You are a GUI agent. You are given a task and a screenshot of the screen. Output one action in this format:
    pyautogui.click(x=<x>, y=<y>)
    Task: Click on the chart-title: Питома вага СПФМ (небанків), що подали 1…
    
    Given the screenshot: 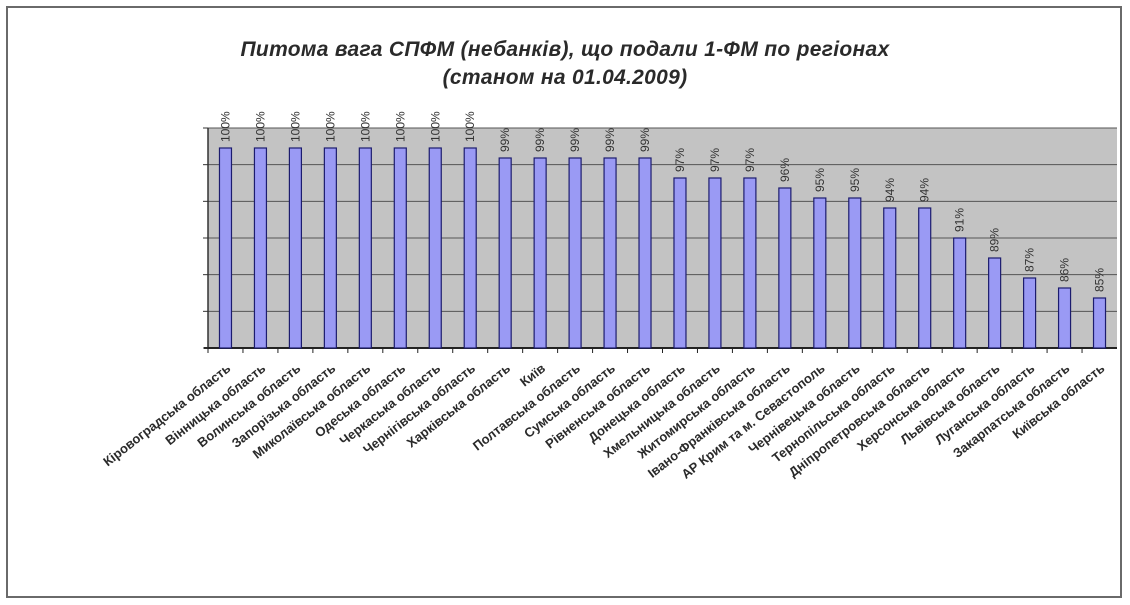 What is the action you would take?
    pyautogui.click(x=565, y=49)
    